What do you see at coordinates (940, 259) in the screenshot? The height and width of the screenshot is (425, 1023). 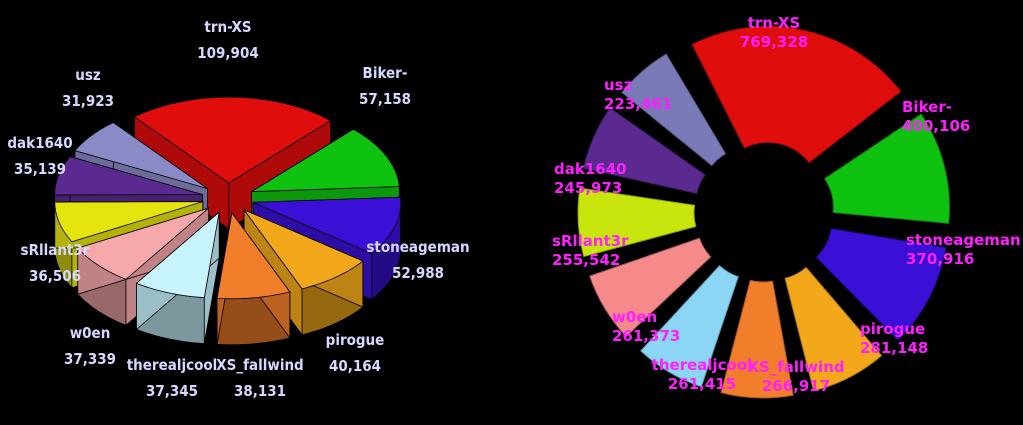 I see `value-label-stoneageman: 370,916` at bounding box center [940, 259].